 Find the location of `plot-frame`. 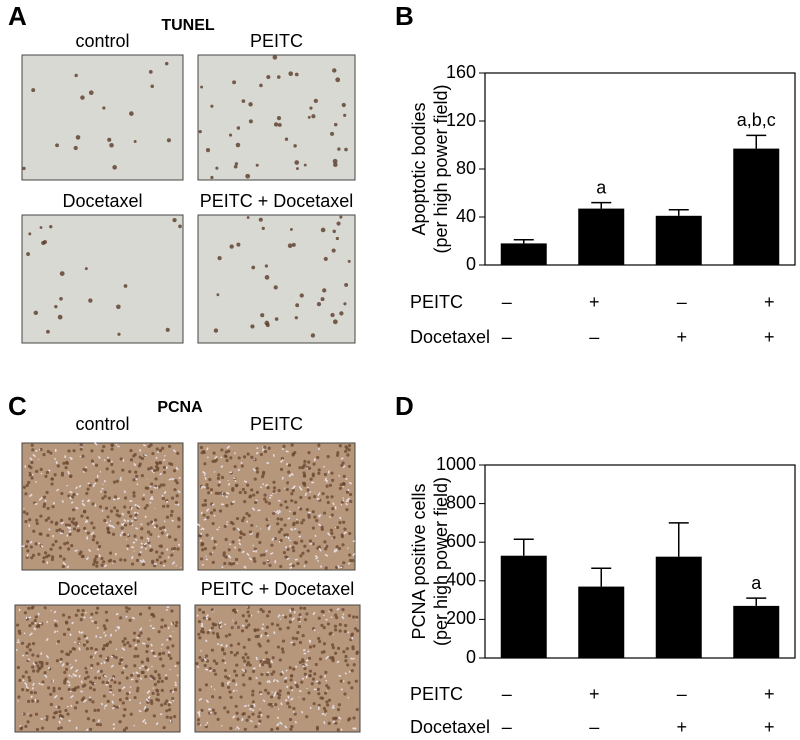

plot-frame is located at coordinates (640, 561).